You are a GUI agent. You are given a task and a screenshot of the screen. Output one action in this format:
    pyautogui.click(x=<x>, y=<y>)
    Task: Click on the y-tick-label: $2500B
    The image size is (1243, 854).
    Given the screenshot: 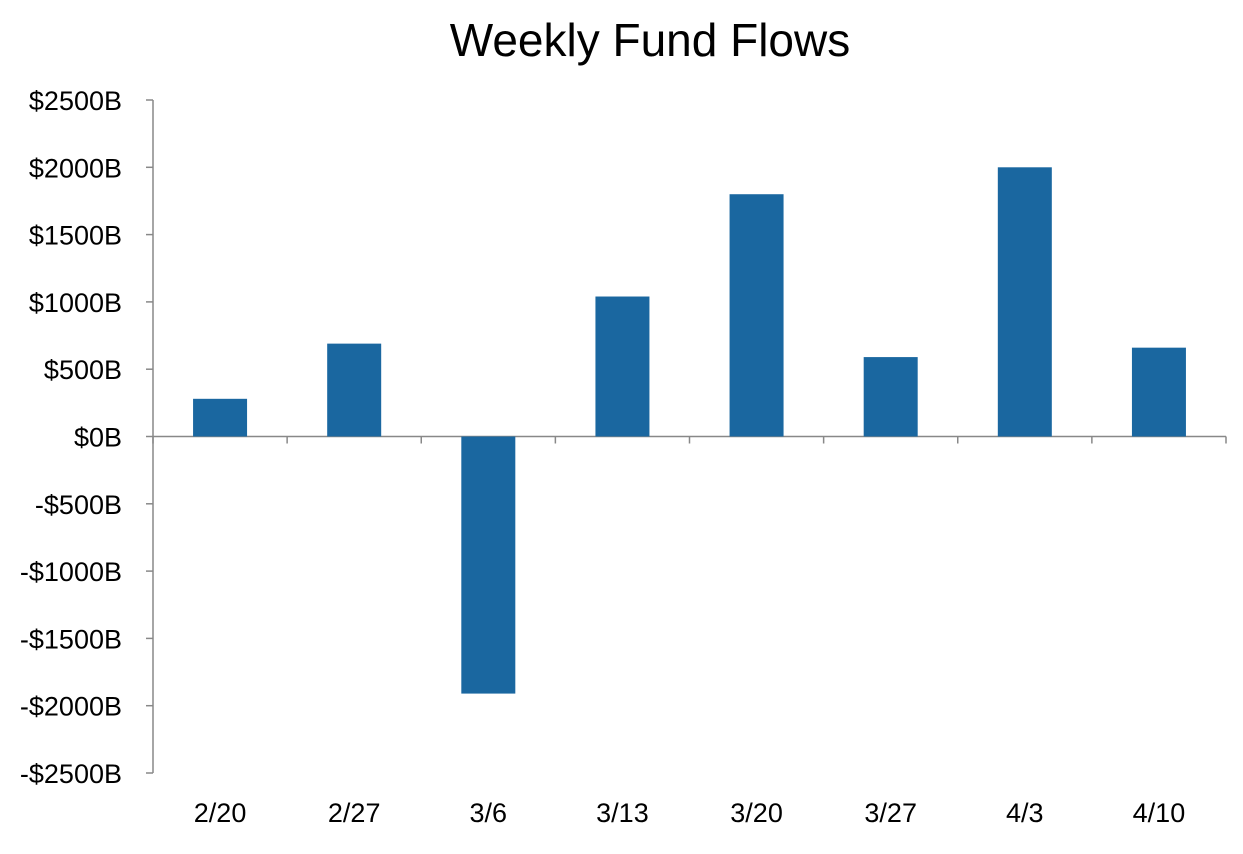 What is the action you would take?
    pyautogui.click(x=75, y=101)
    